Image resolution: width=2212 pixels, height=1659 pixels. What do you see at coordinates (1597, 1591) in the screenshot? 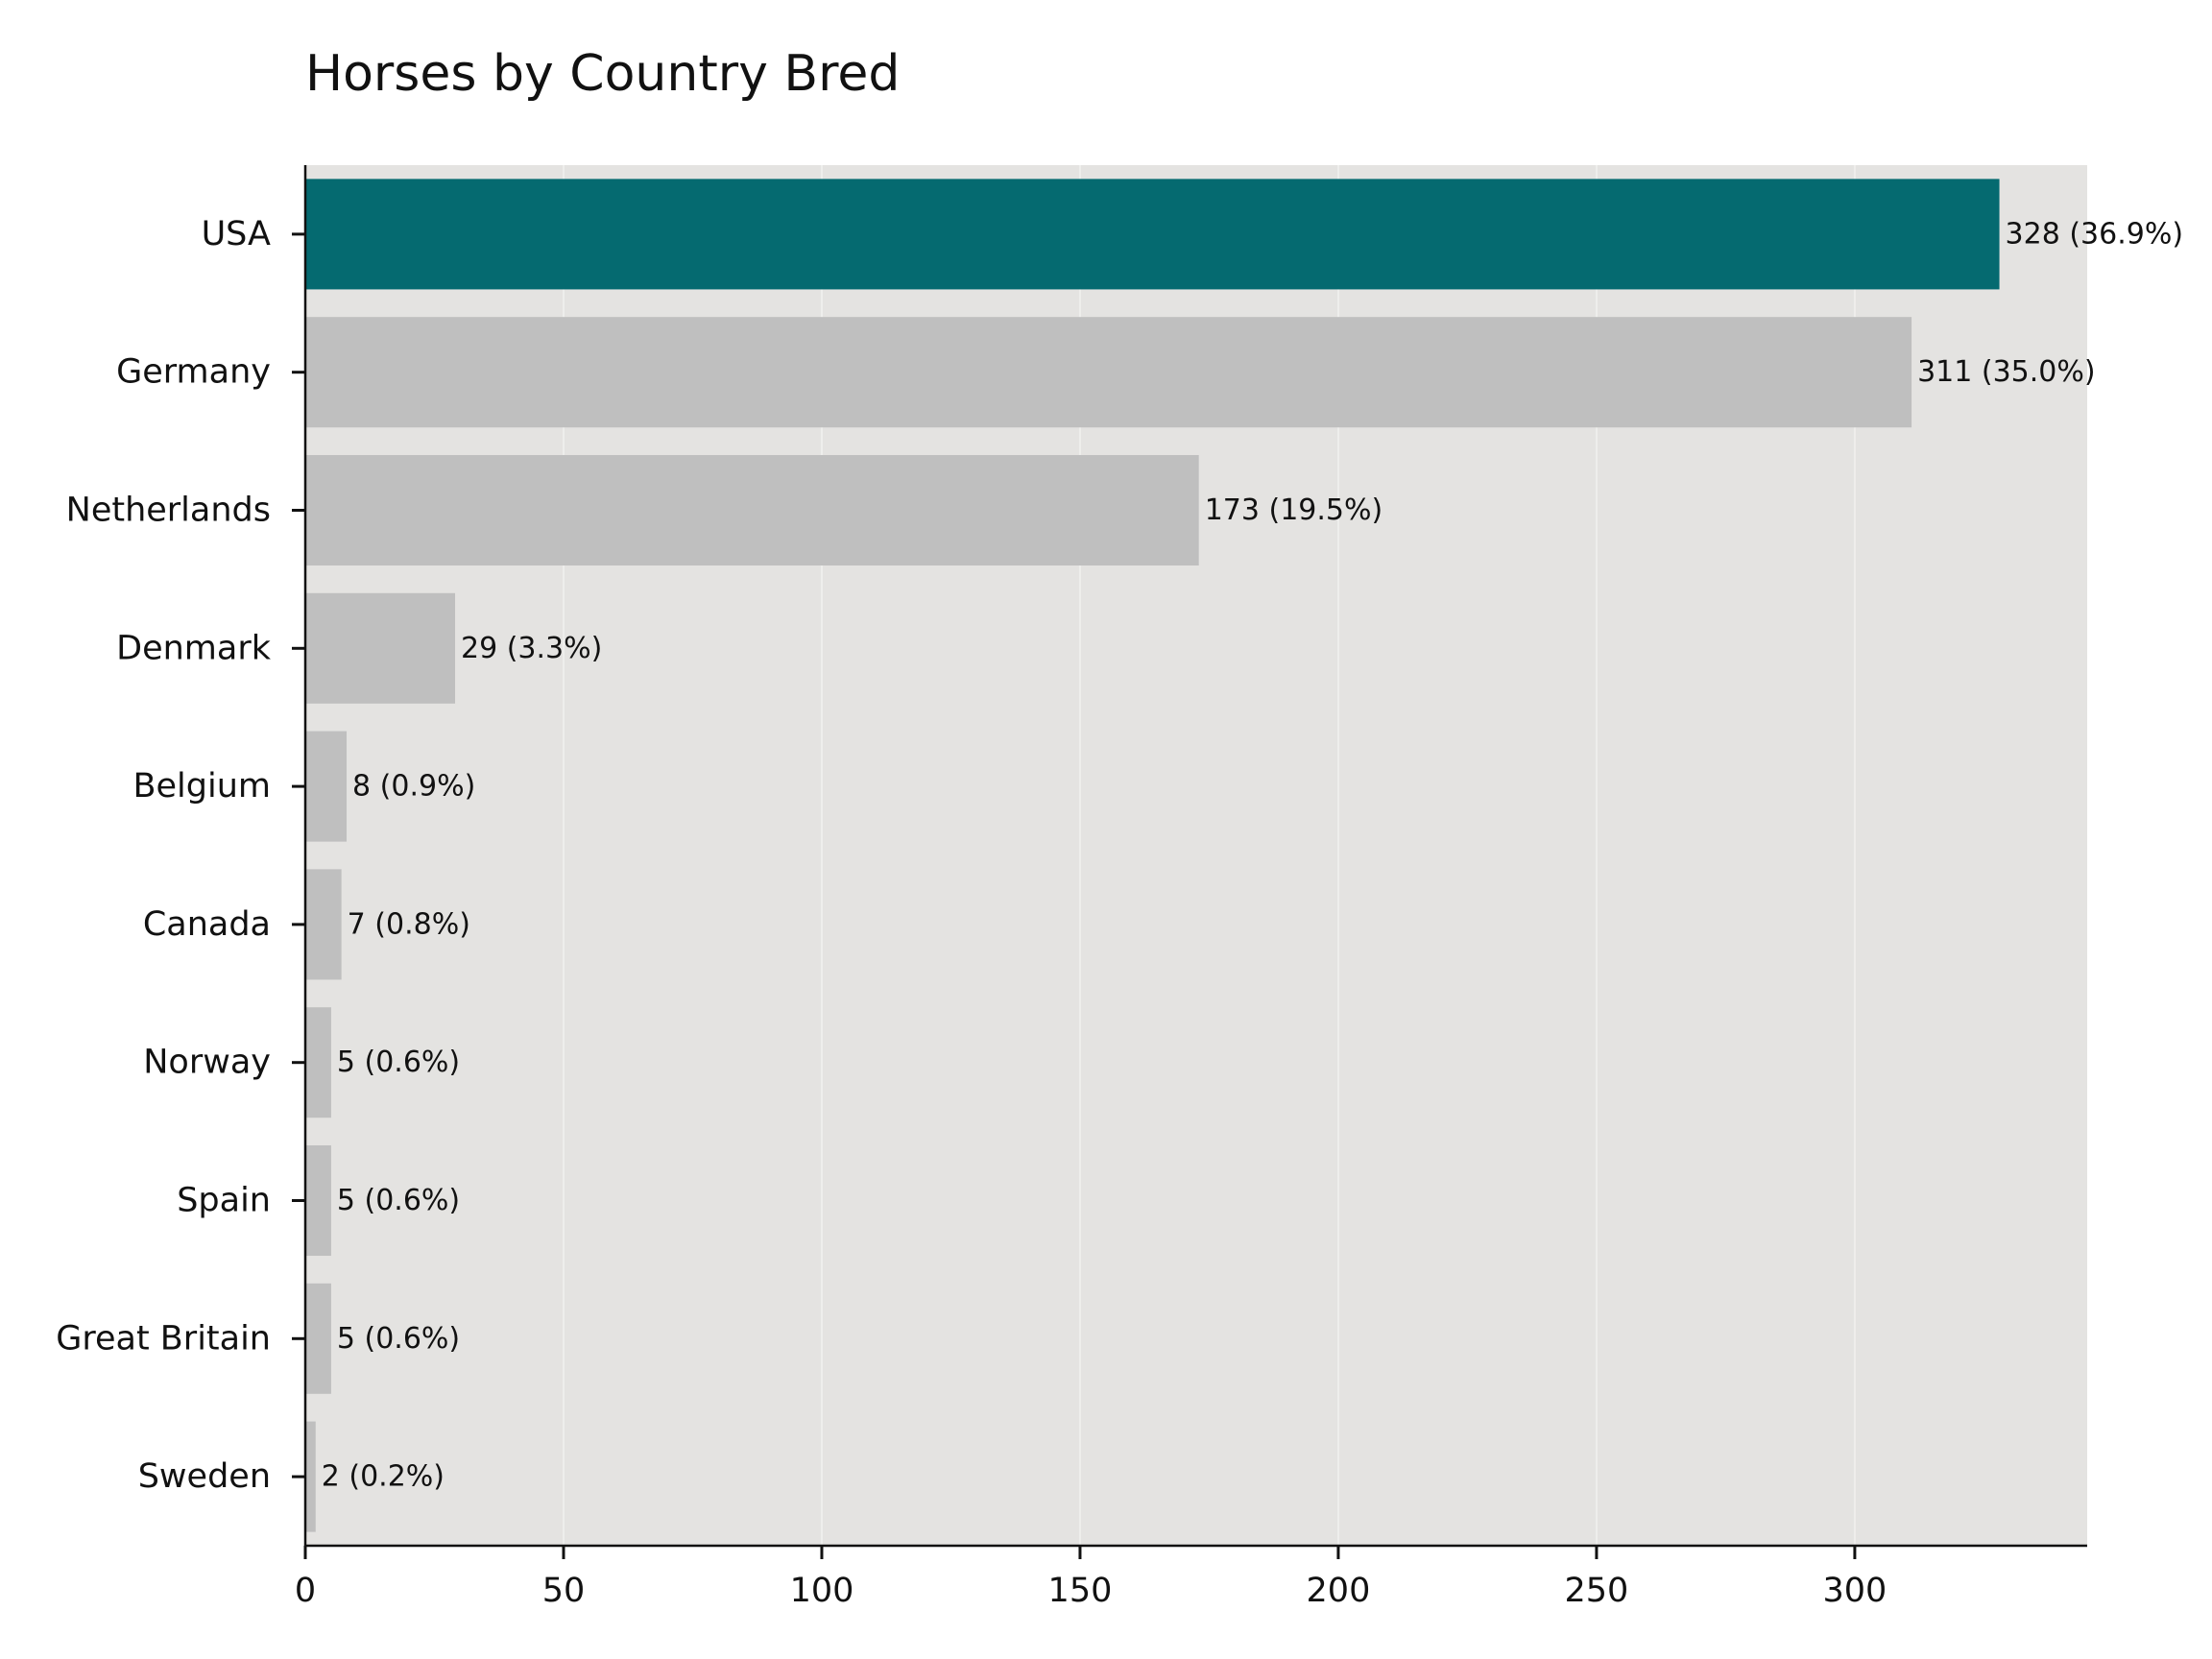
I see `x-tick-label: 250` at bounding box center [1597, 1591].